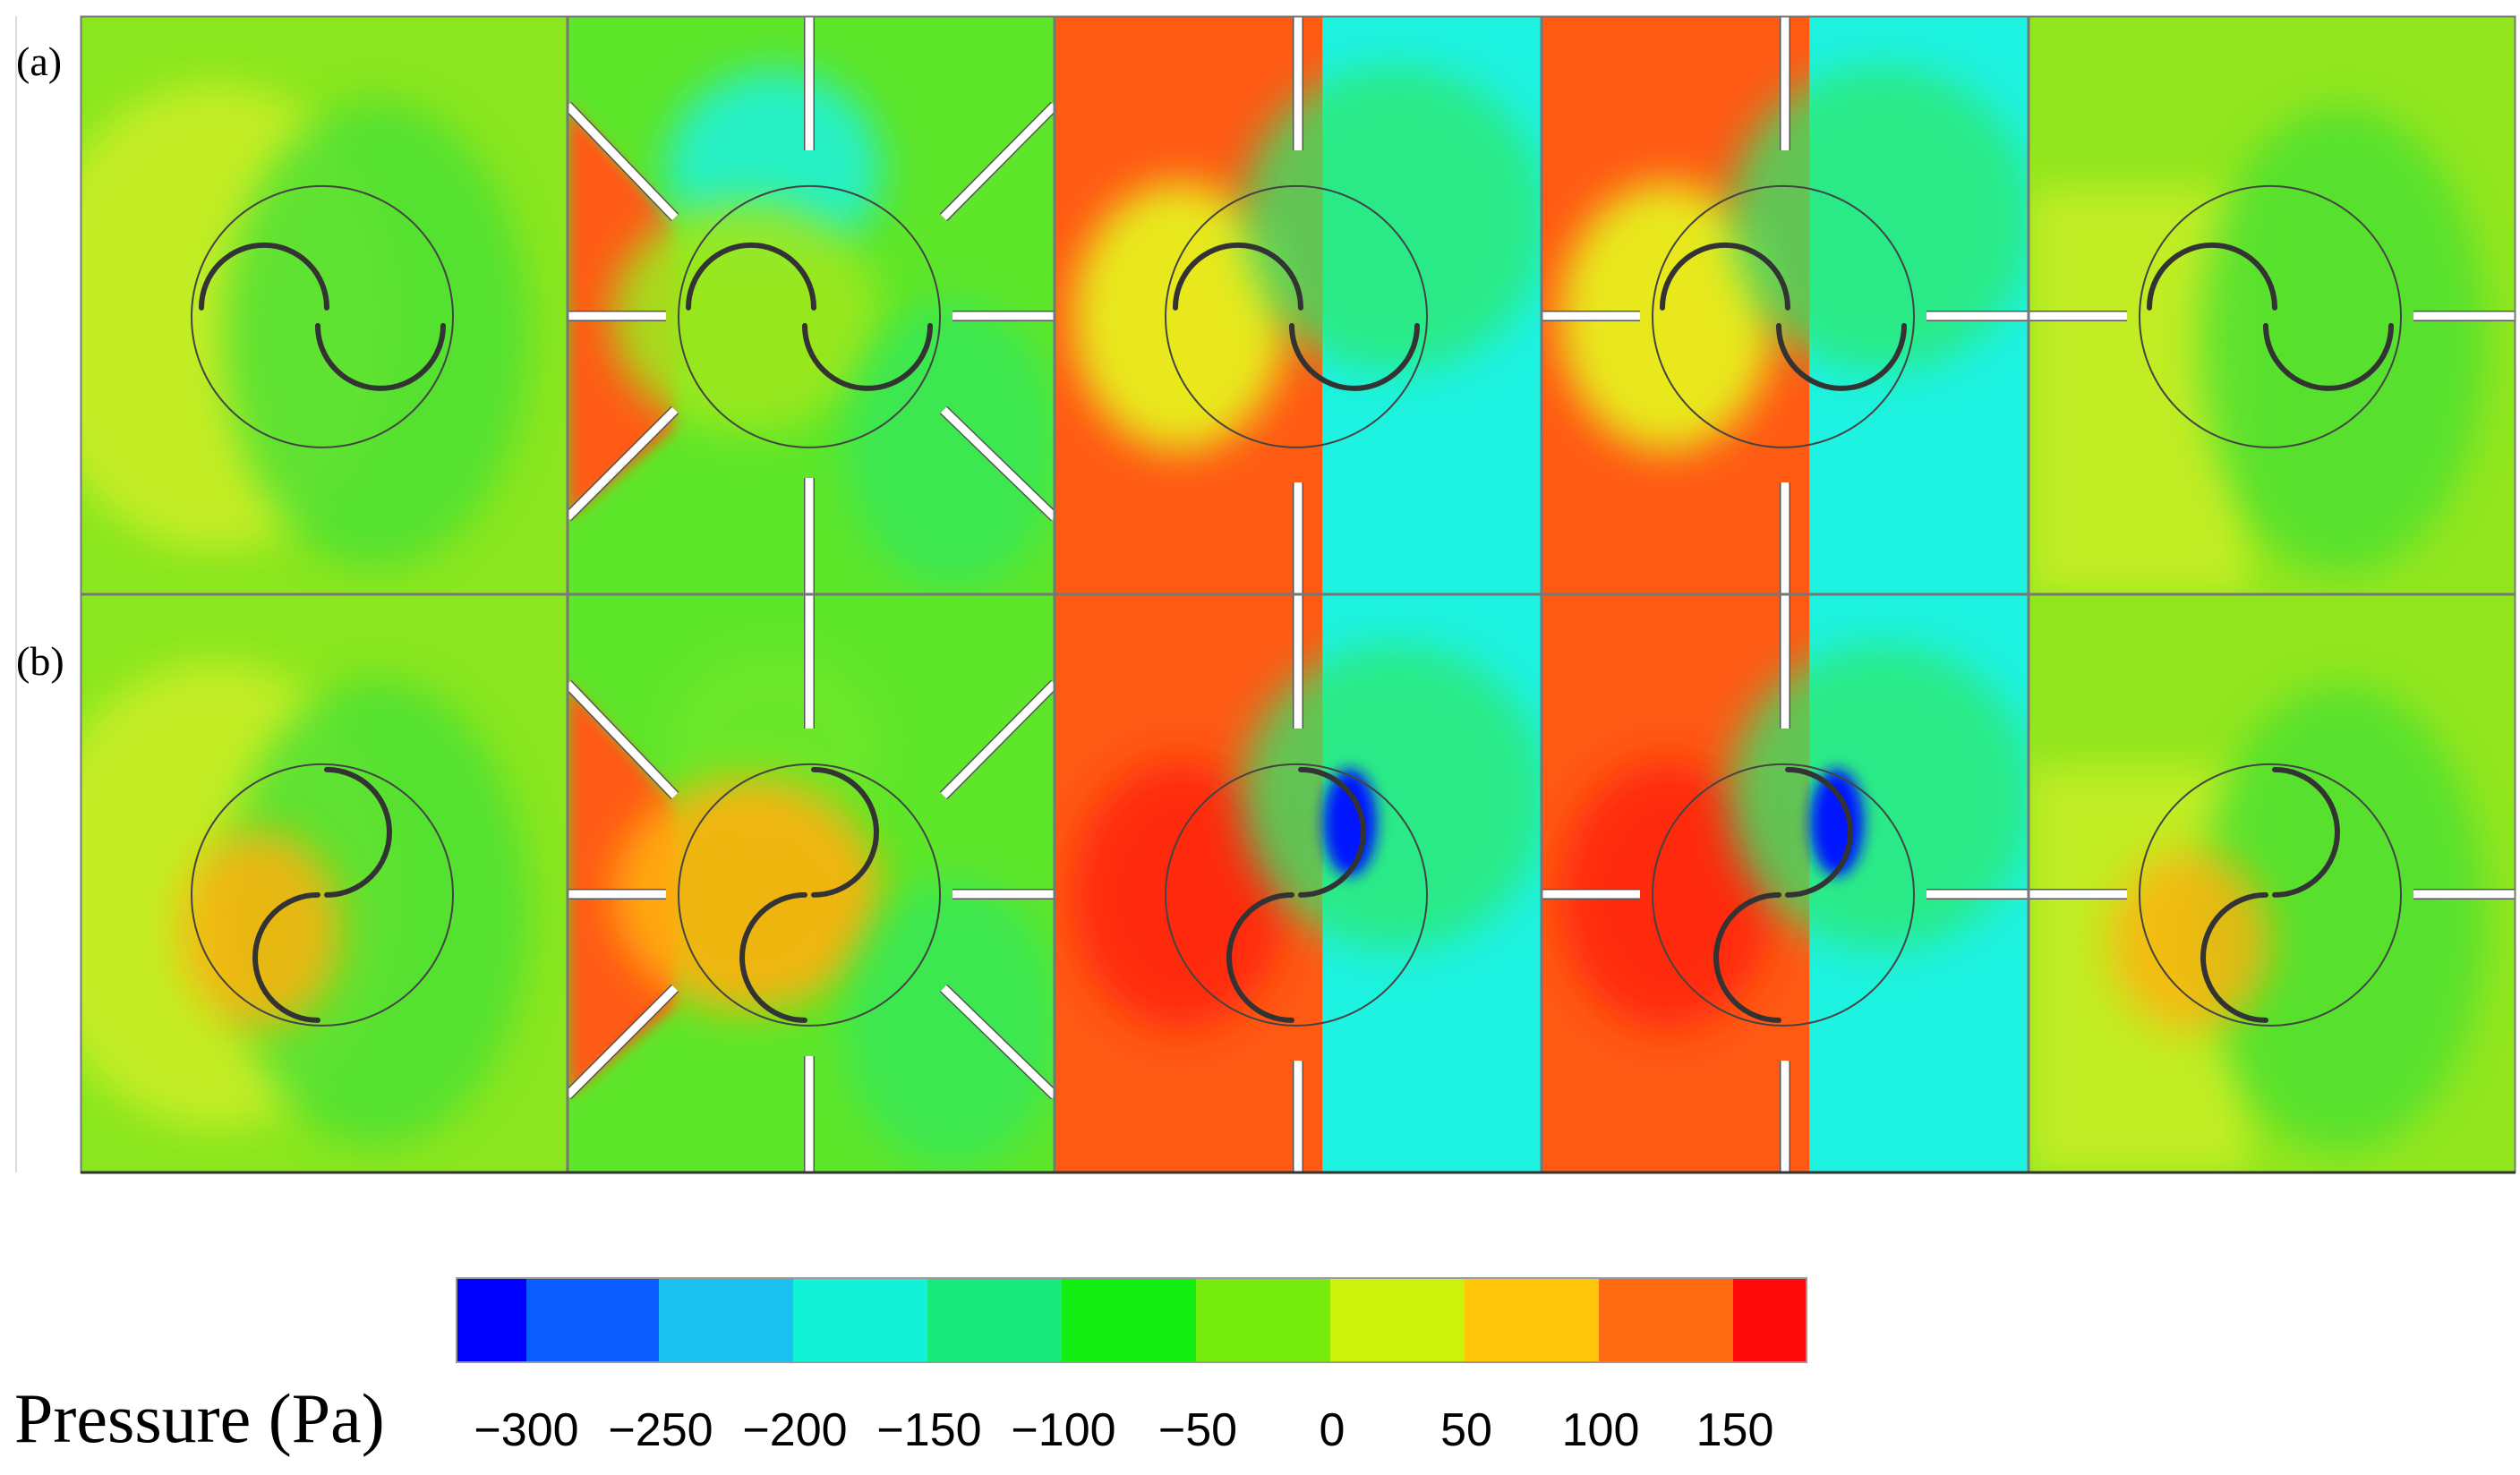 This screenshot has height=1475, width=2520. I want to click on legend-title: Pressure (Pa), so click(199, 1418).